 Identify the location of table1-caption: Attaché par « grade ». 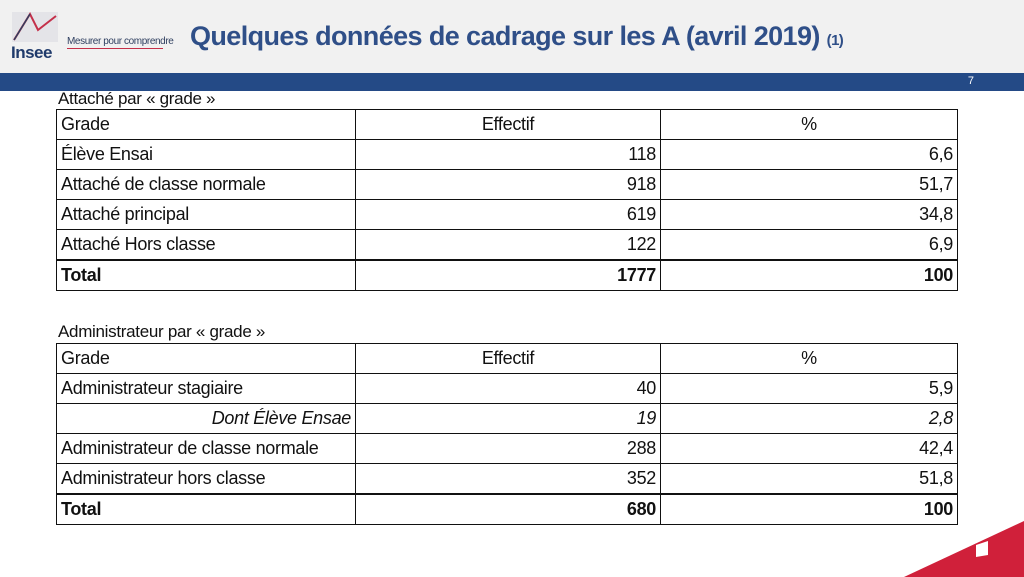
(137, 98).